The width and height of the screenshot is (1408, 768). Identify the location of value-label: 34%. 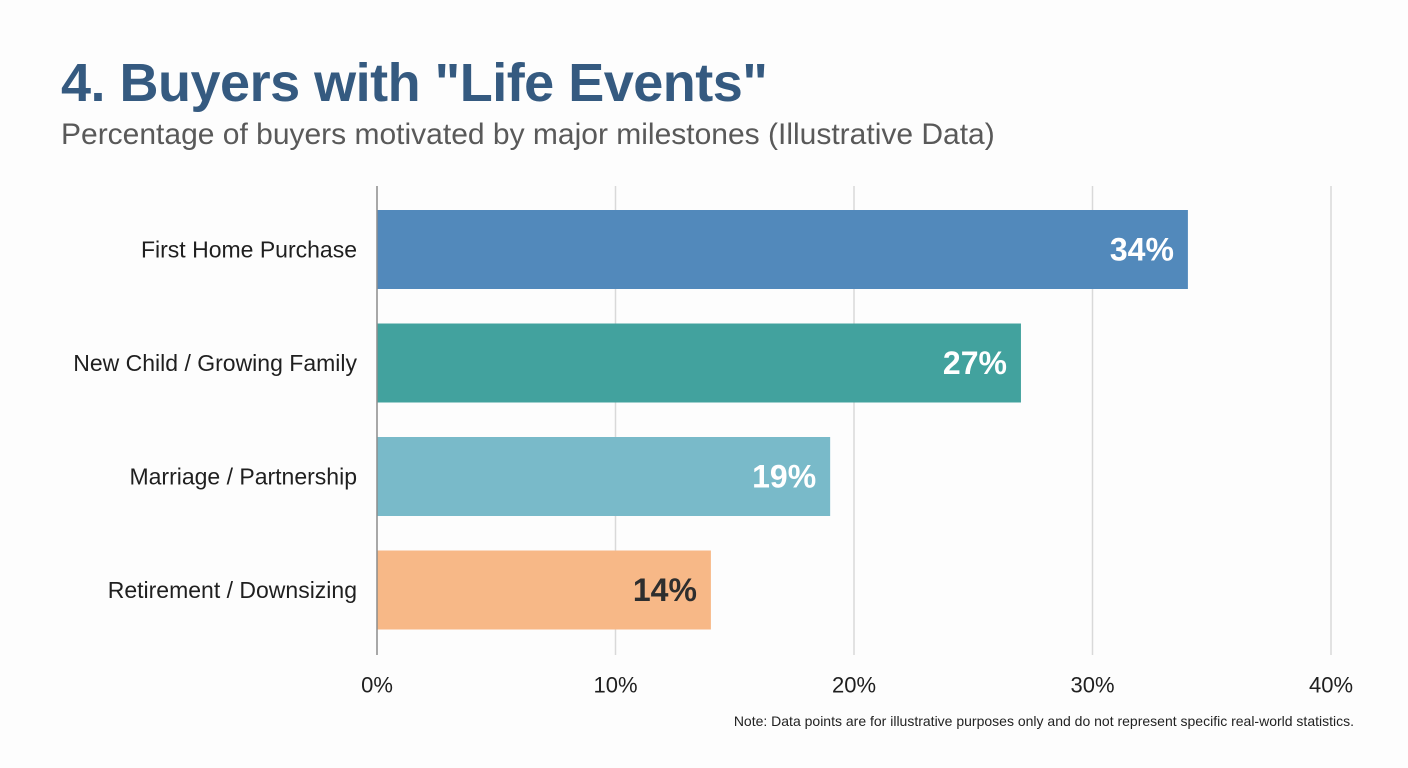
(1142, 250).